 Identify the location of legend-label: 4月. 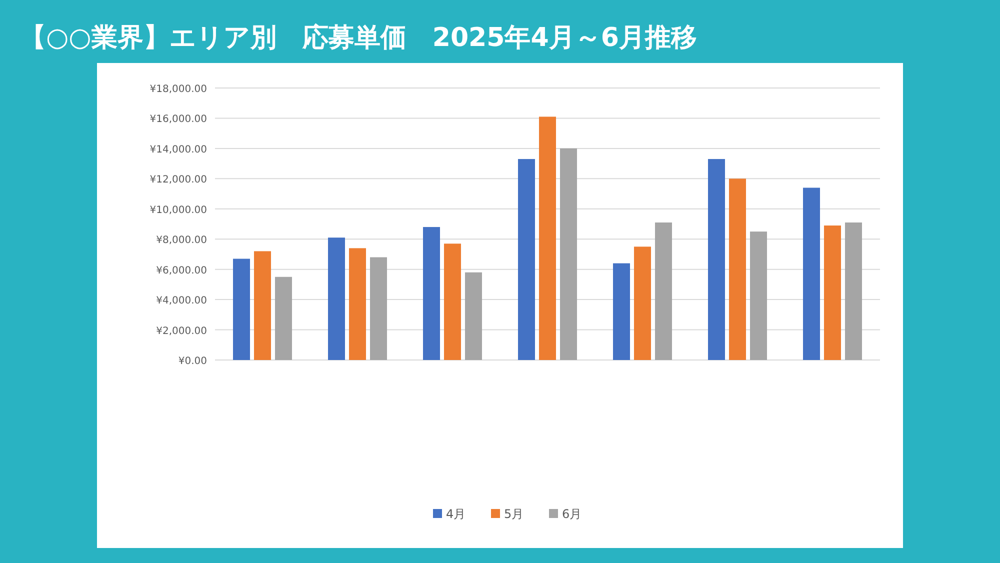
(456, 514).